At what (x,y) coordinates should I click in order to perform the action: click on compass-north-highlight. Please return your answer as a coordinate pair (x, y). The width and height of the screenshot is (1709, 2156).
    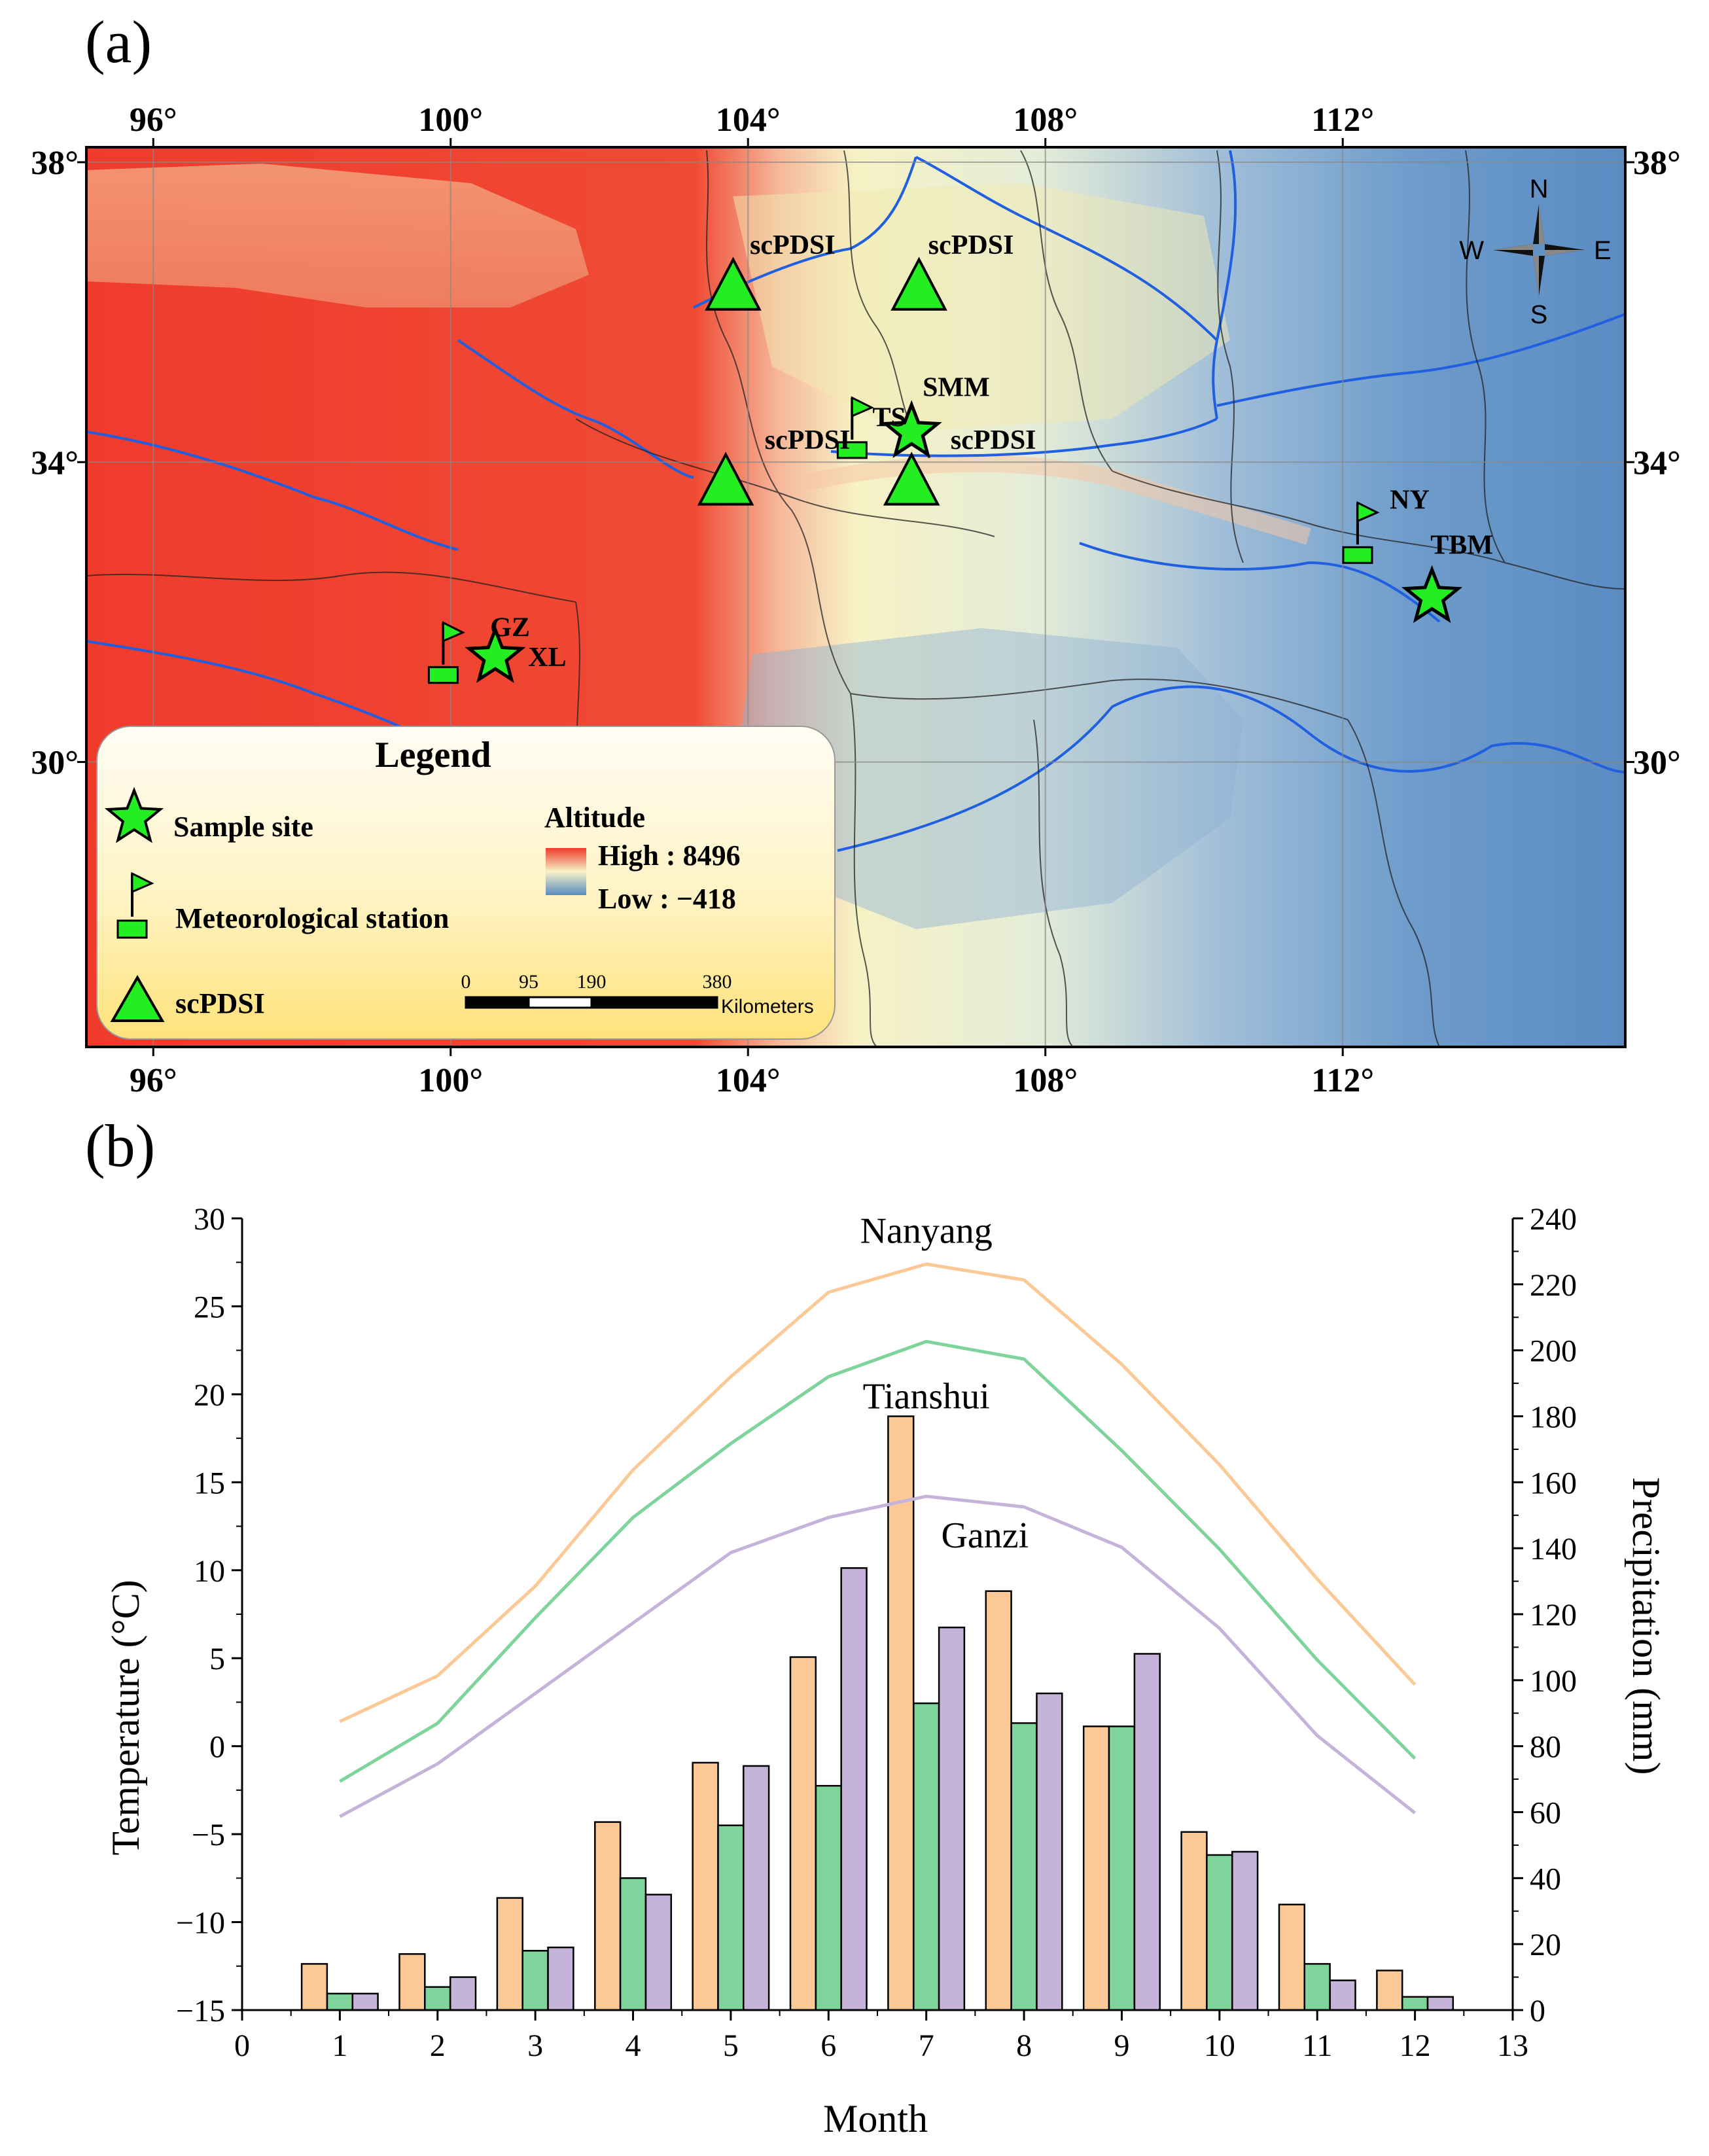
    Looking at the image, I should click on (1542, 224).